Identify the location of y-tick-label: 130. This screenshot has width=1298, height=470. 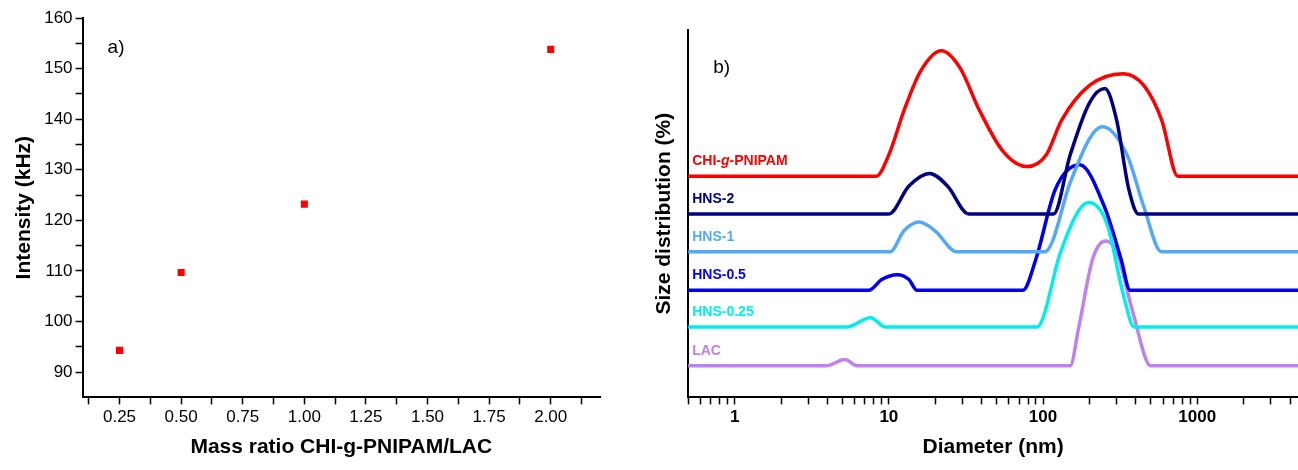
(58, 169).